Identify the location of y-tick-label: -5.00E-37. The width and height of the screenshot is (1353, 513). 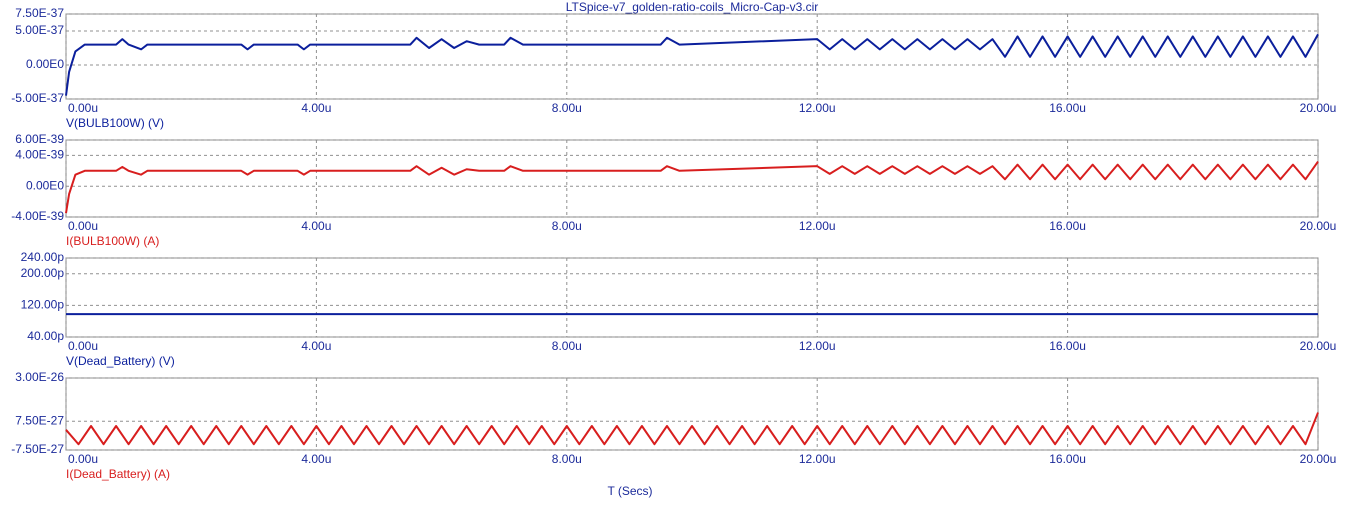
(37, 98).